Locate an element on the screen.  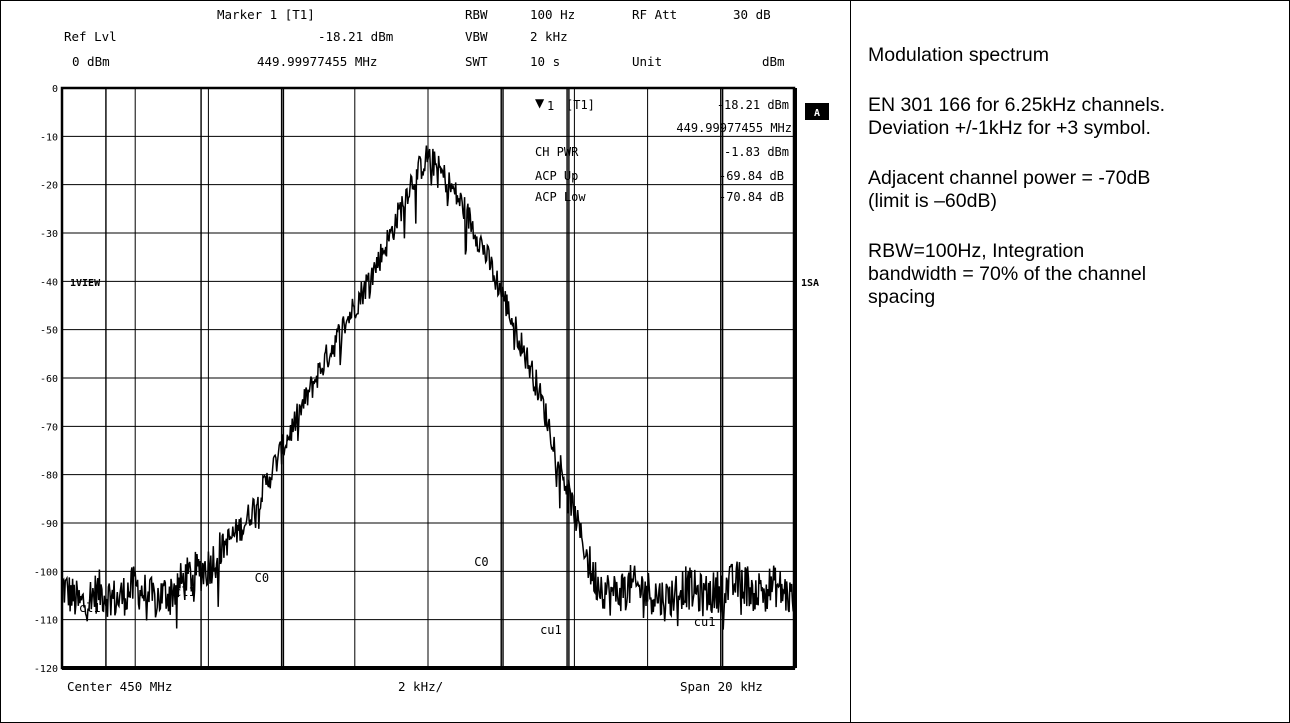
y-tick-label: -20 is located at coordinates (49, 186).